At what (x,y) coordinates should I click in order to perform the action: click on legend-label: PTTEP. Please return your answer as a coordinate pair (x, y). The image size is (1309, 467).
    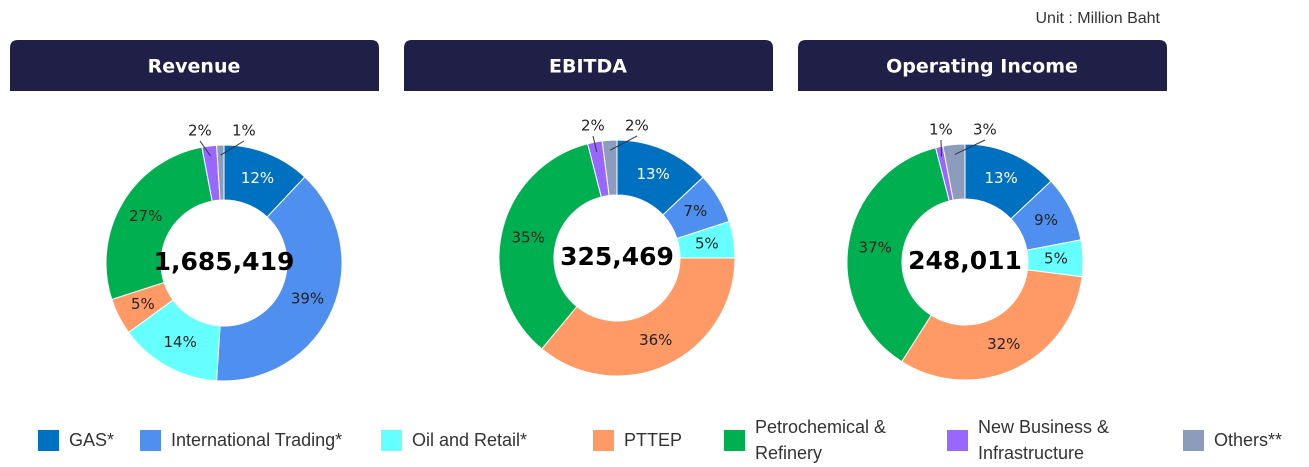
    Looking at the image, I should click on (653, 440).